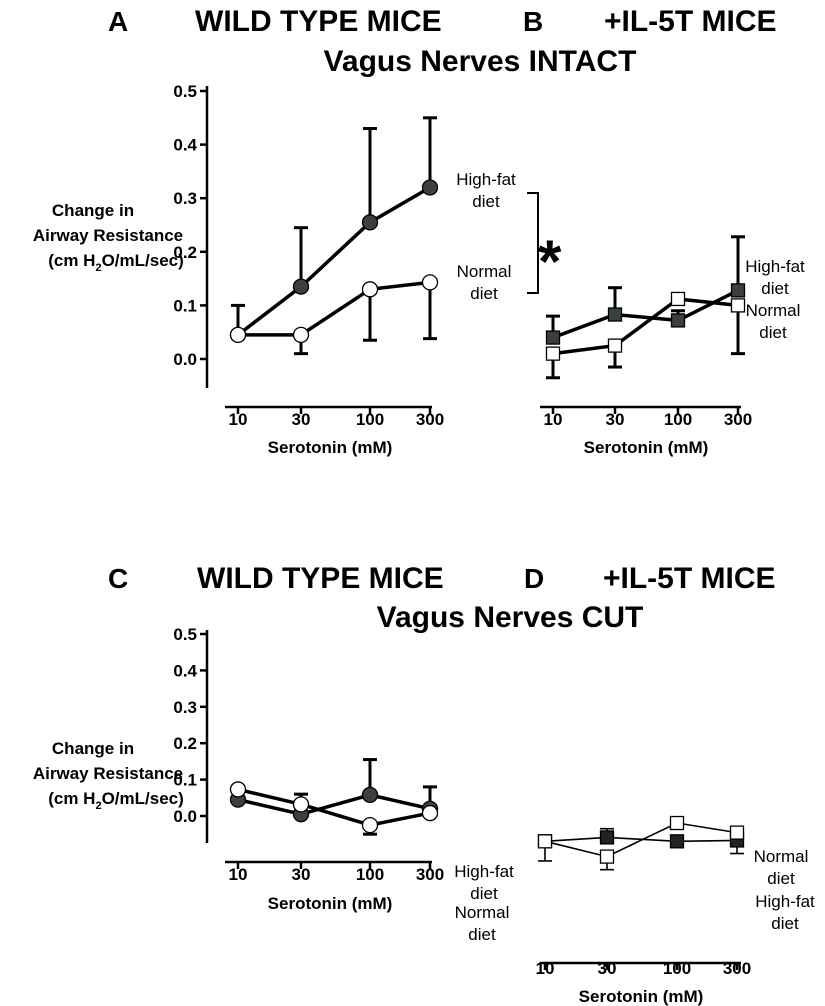 The height and width of the screenshot is (1006, 825). What do you see at coordinates (118, 578) in the screenshot?
I see `panel-letter-c: C` at bounding box center [118, 578].